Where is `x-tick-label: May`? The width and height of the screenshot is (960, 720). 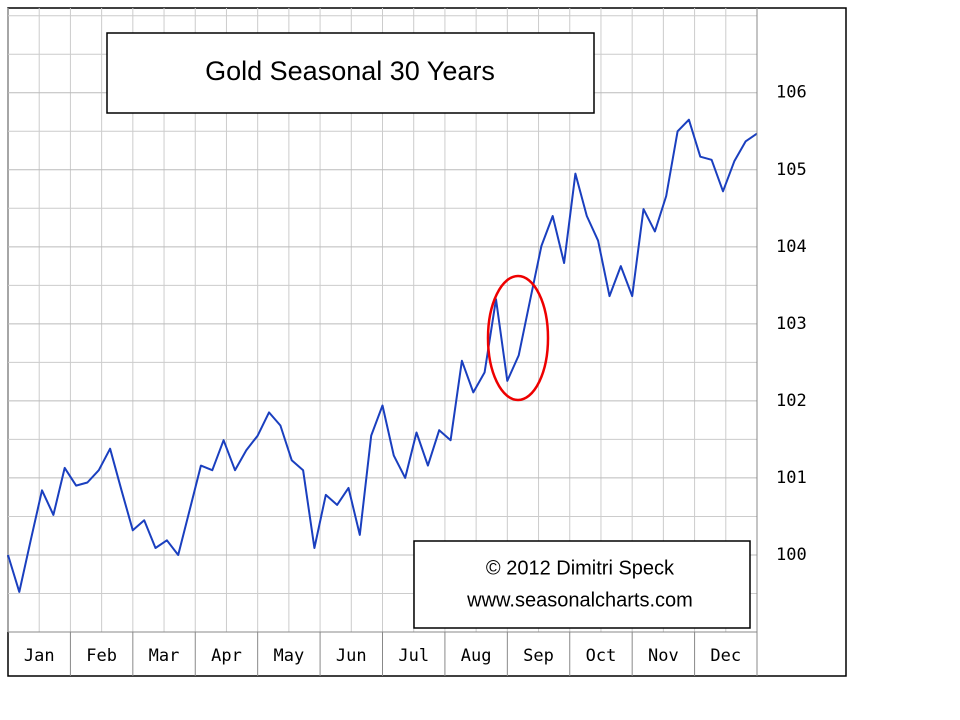 x-tick-label: May is located at coordinates (289, 656).